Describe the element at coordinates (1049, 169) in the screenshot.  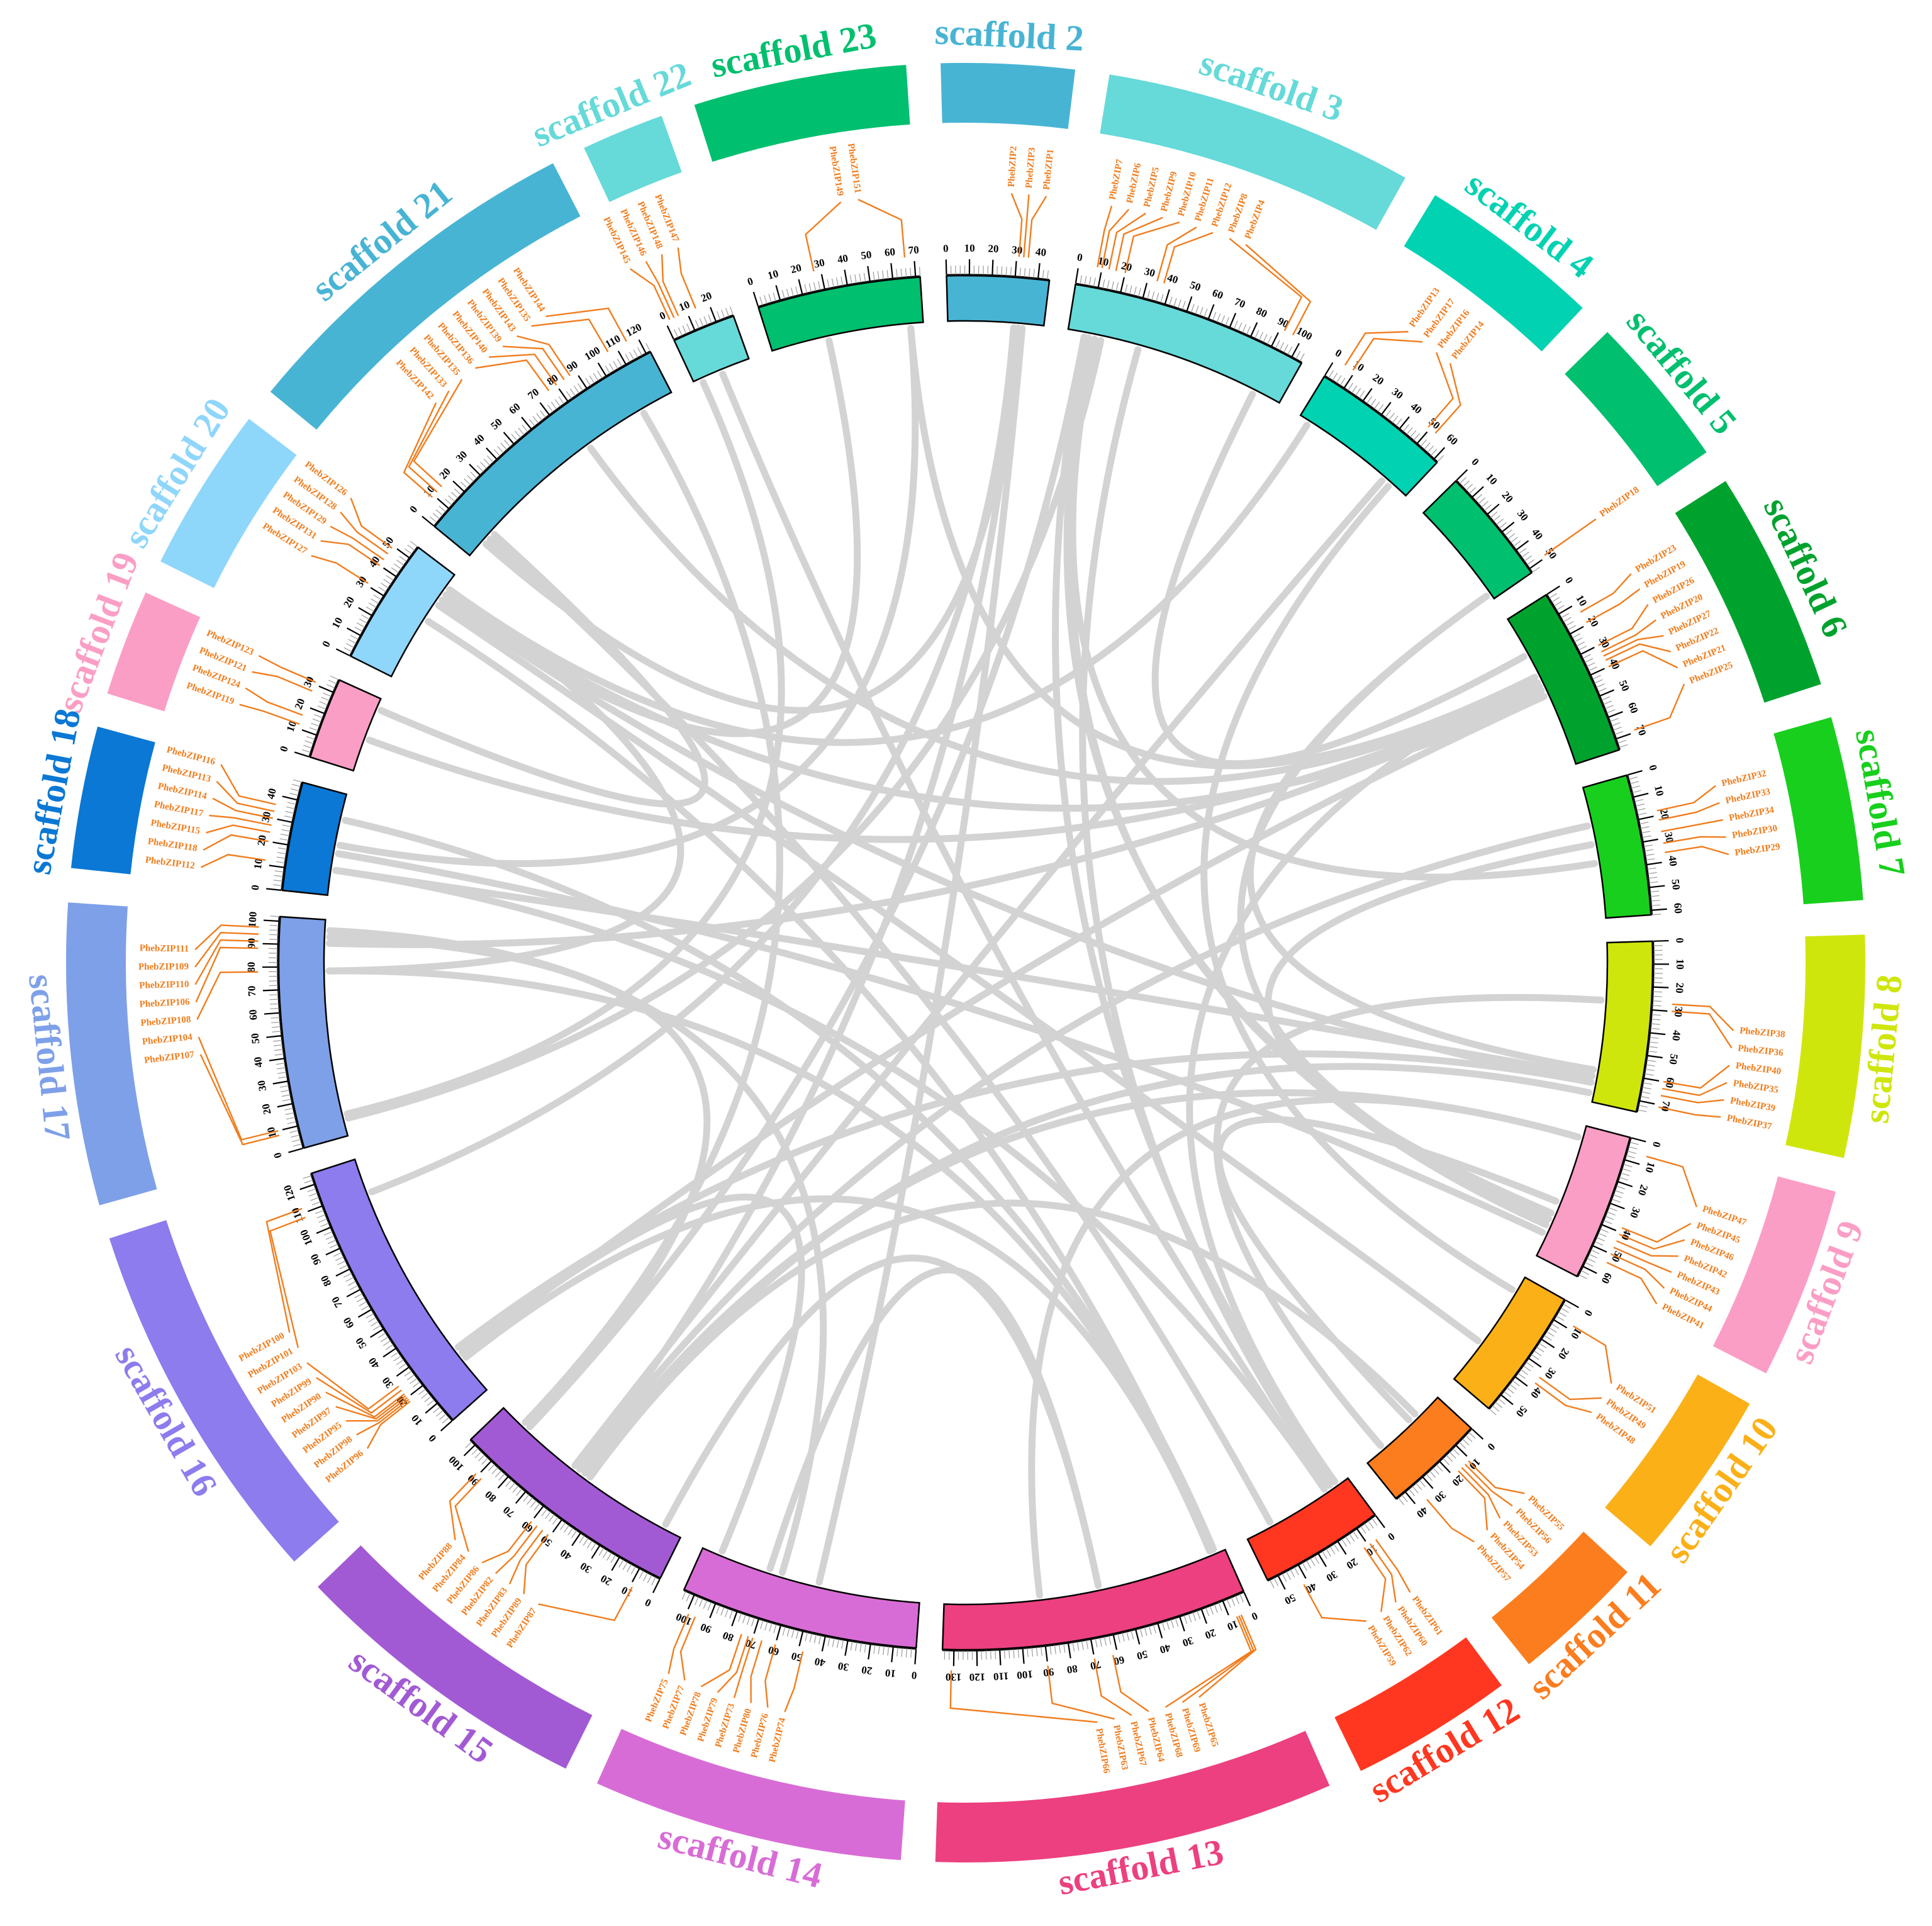
I see `gene-label: PhebZIP1` at that location.